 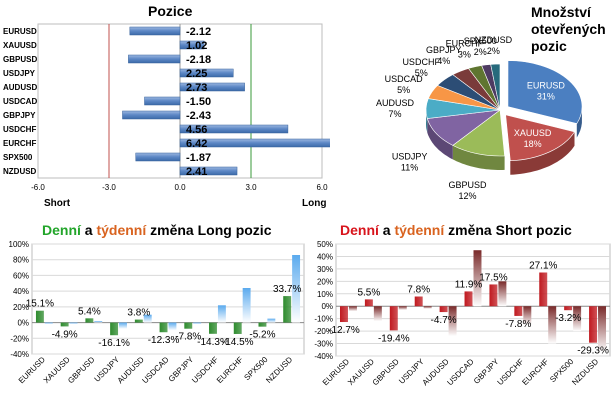 What do you see at coordinates (322, 187) in the screenshot?
I see `x-tick-label: 6.0` at bounding box center [322, 187].